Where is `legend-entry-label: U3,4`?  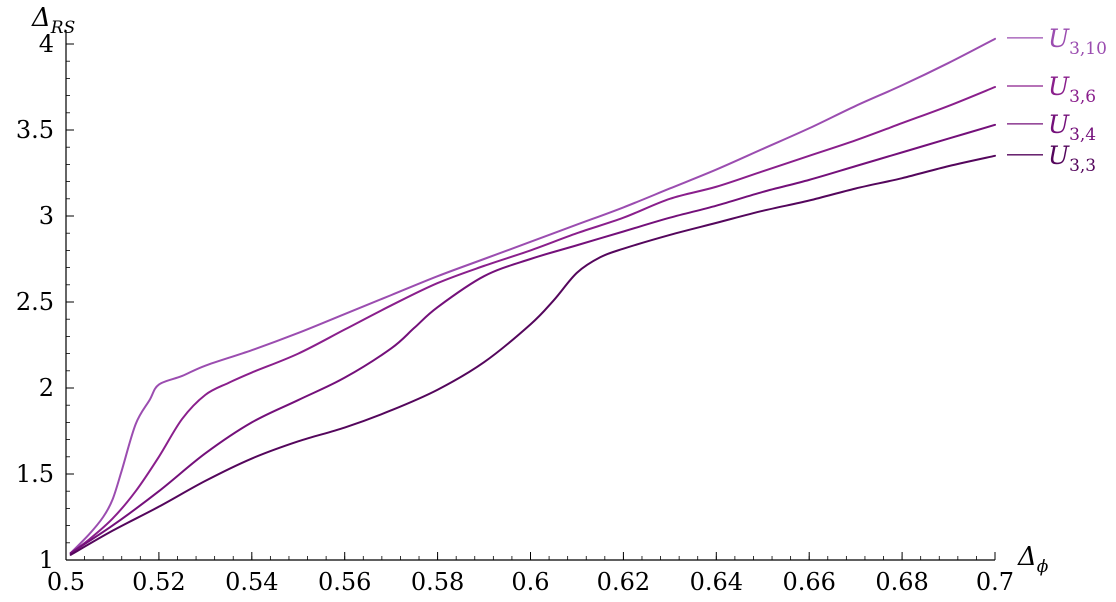 legend-entry-label: U3,4 is located at coordinates (1072, 127).